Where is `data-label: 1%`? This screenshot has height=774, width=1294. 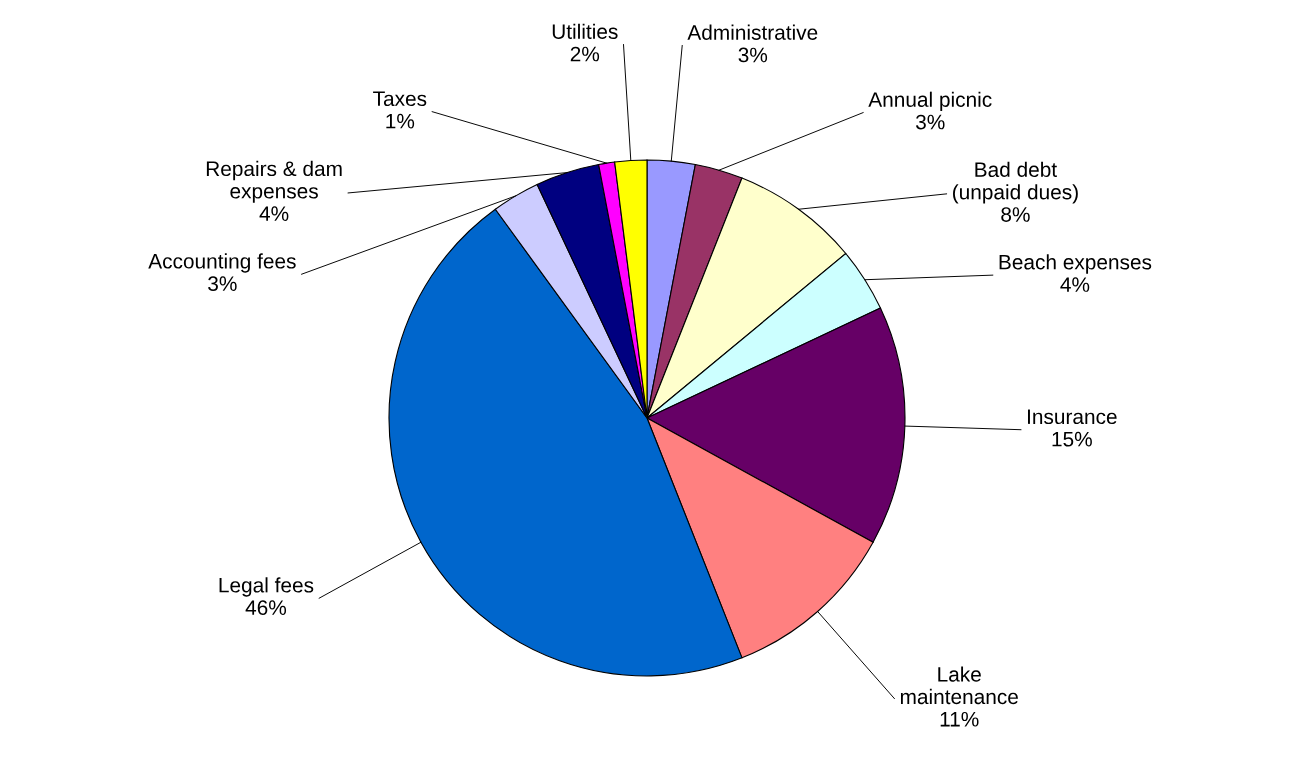
data-label: 1% is located at coordinates (400, 121).